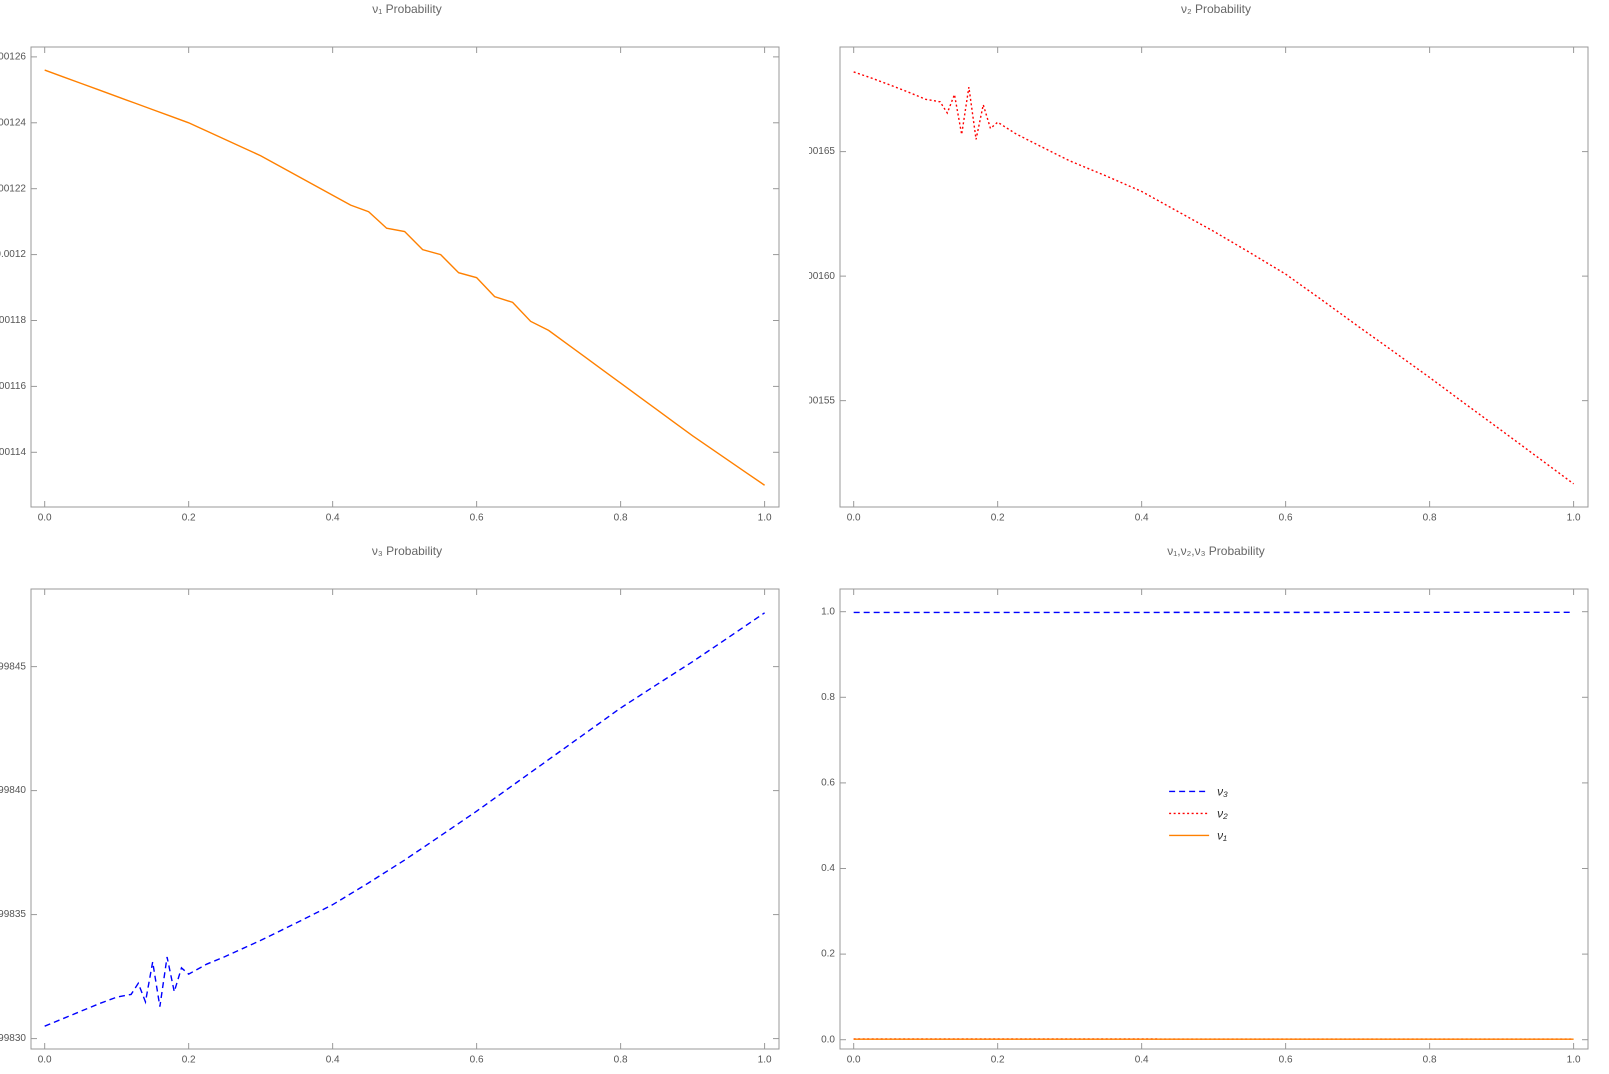  Describe the element at coordinates (1222, 836) in the screenshot. I see `legend-label: ν₁` at that location.